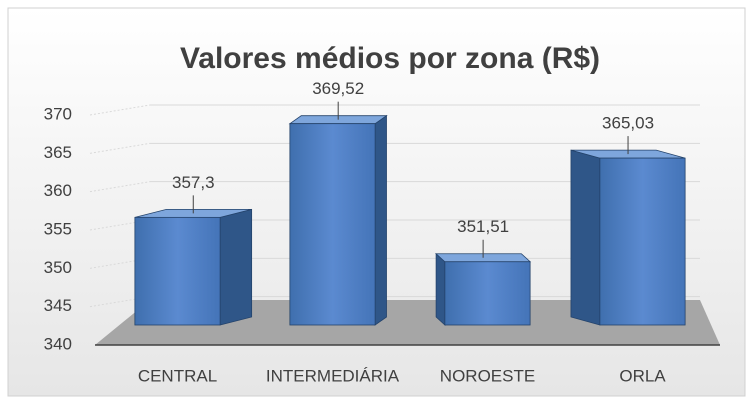 The width and height of the screenshot is (755, 403). What do you see at coordinates (628, 123) in the screenshot?
I see `data-label: 365,03` at bounding box center [628, 123].